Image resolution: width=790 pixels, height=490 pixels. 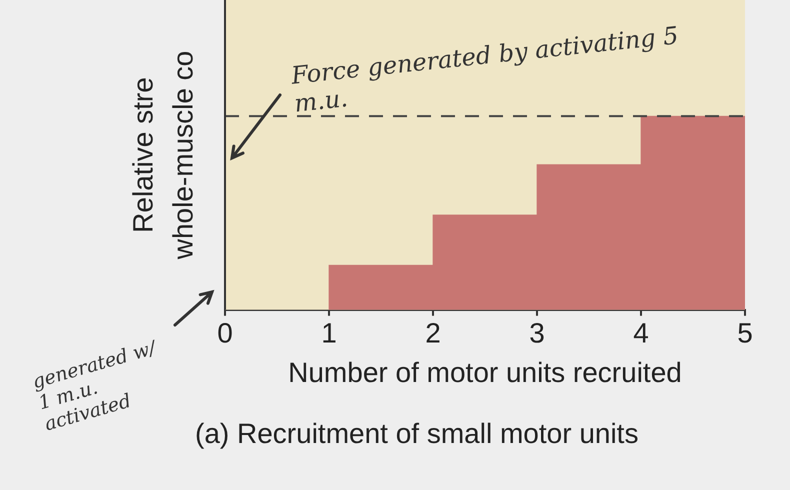 I want to click on x-tick-label: 1, so click(x=329, y=332).